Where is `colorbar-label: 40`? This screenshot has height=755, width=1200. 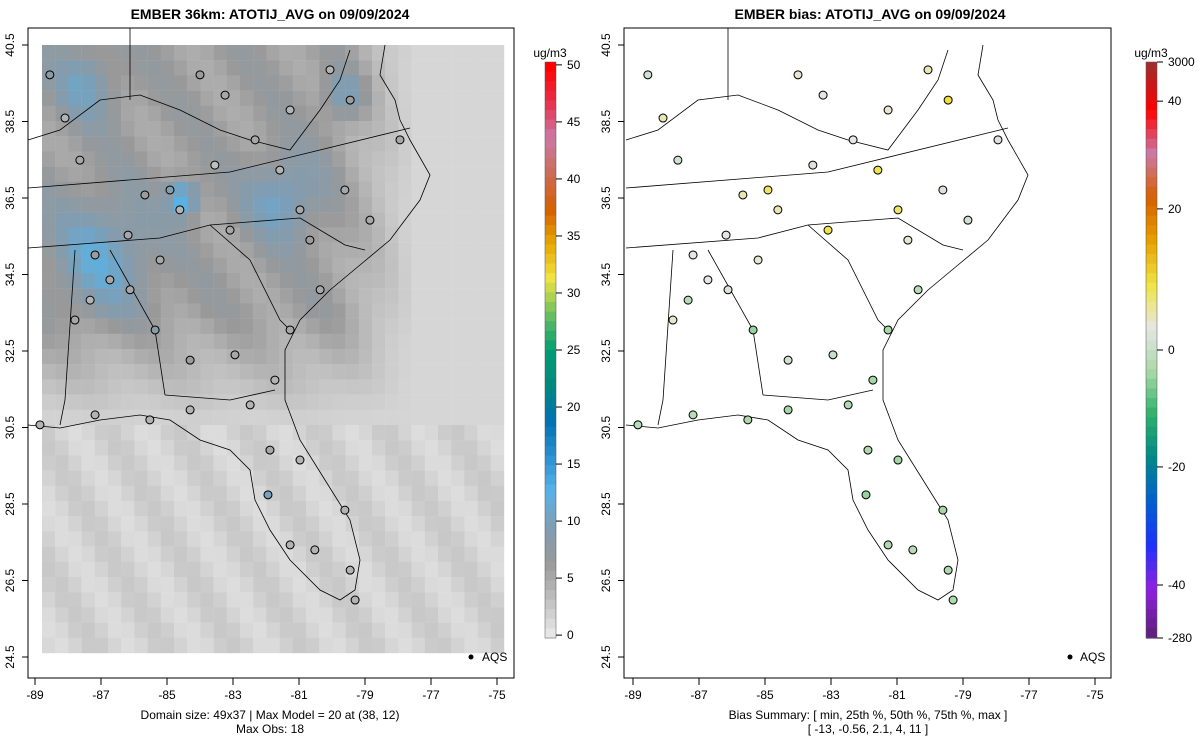
colorbar-label: 40 is located at coordinates (574, 179).